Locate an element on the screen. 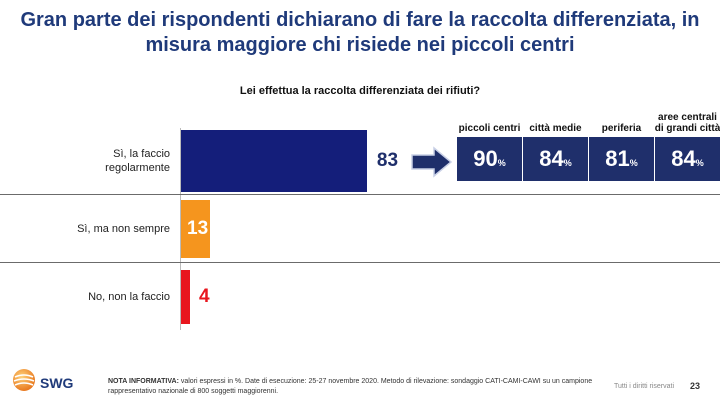  category-label: Sì, ma non sempre is located at coordinates (85, 229).